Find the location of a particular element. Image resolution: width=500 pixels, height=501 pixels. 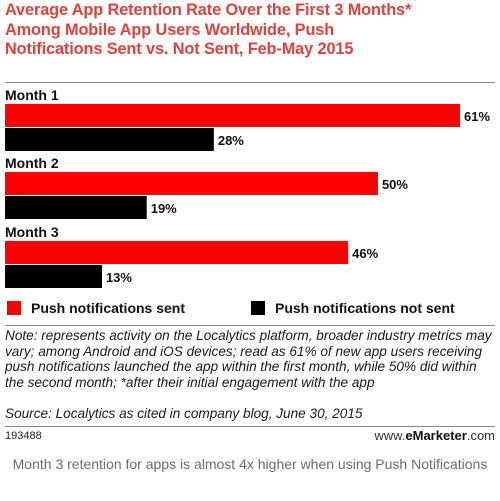

category-label: Month 3 is located at coordinates (32, 232).